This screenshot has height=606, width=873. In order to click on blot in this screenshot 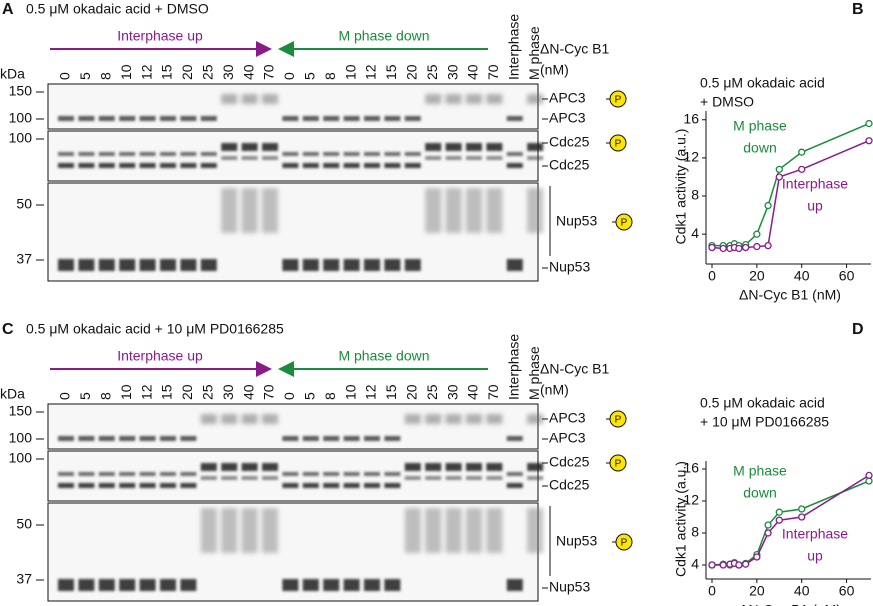, I will do `click(293, 106)`.